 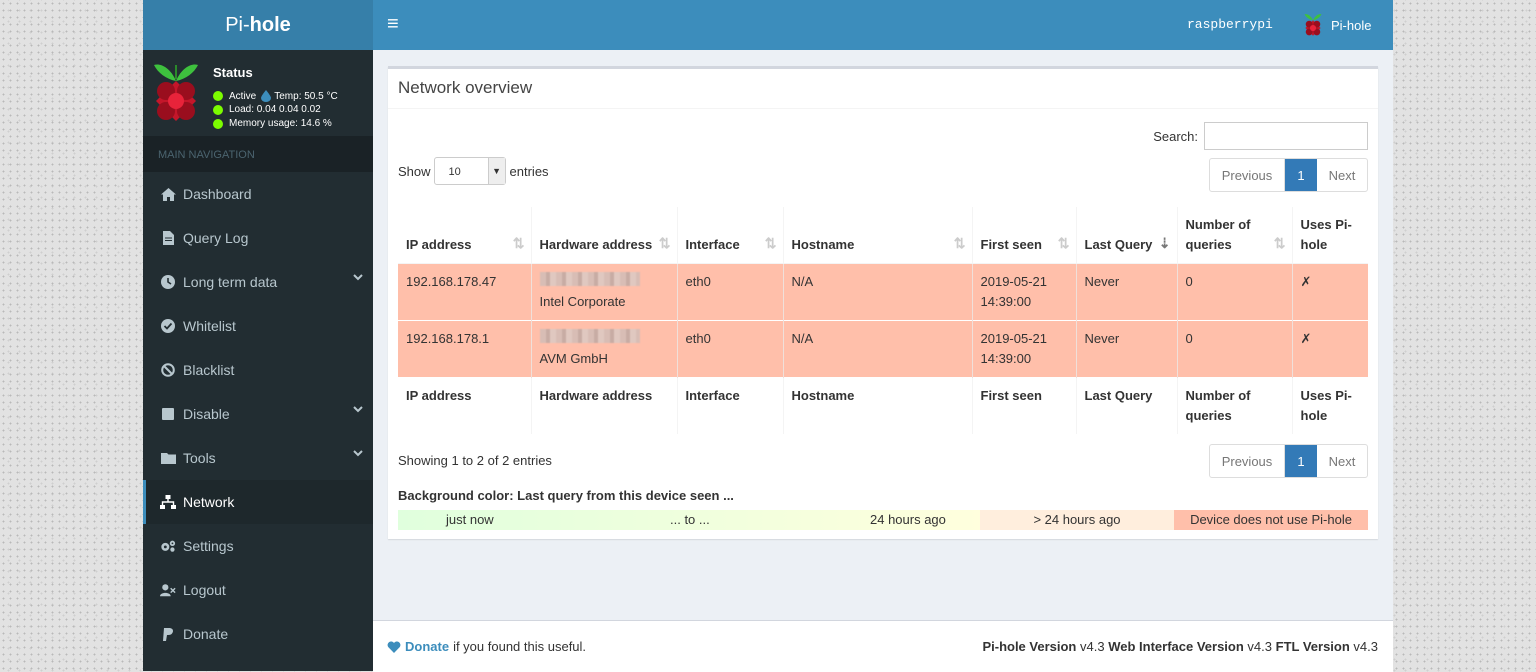 I want to click on memory-dot-icon, so click(x=218, y=123).